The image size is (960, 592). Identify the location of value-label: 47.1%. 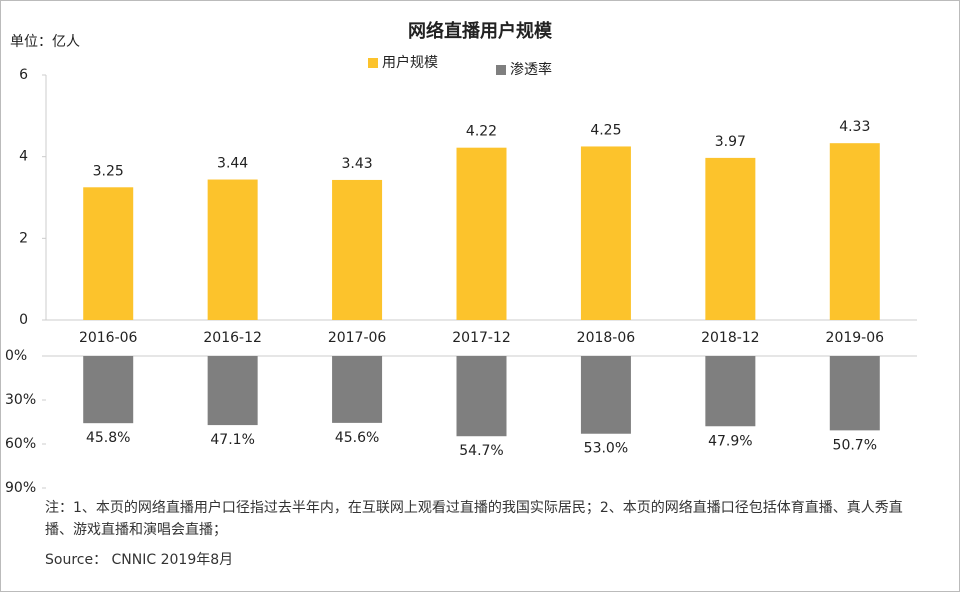
(232, 440).